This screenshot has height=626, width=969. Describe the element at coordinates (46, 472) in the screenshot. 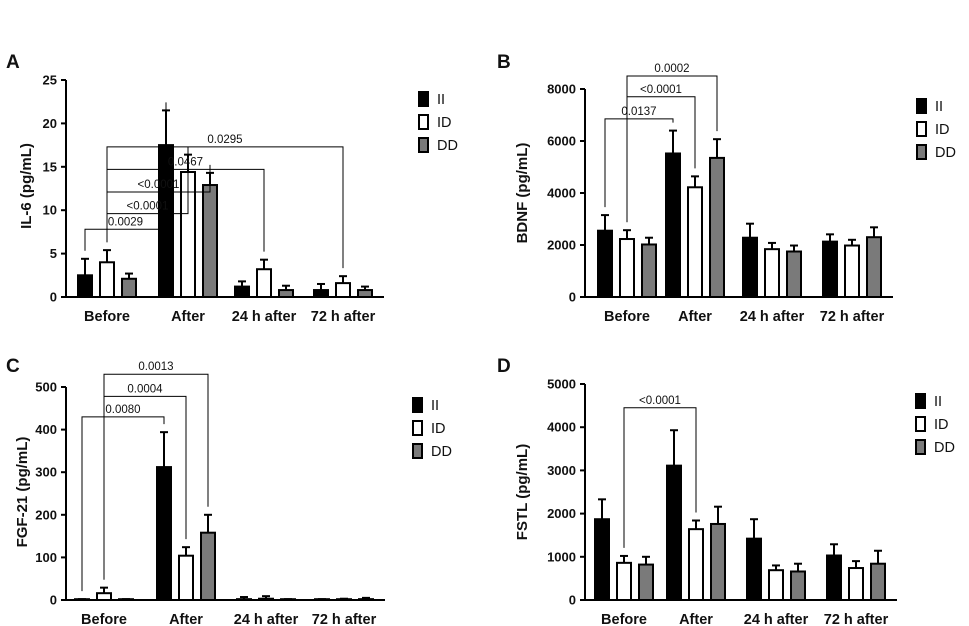

I see `y-tick-label: 300` at that location.